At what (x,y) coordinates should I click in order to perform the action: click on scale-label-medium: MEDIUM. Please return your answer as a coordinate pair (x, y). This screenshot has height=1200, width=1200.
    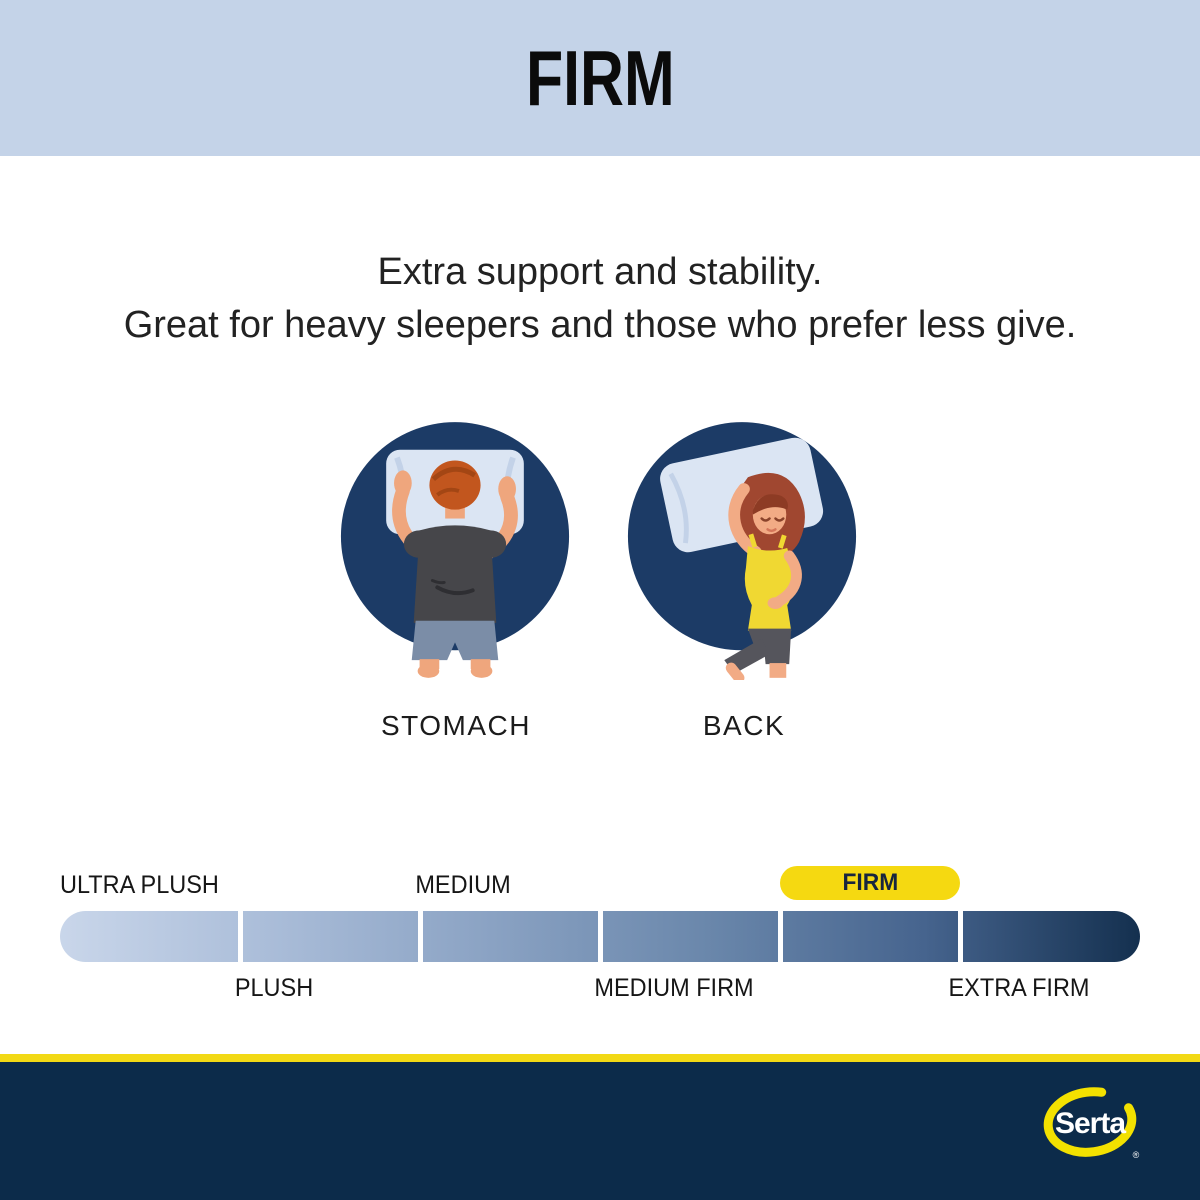
    Looking at the image, I should click on (463, 885).